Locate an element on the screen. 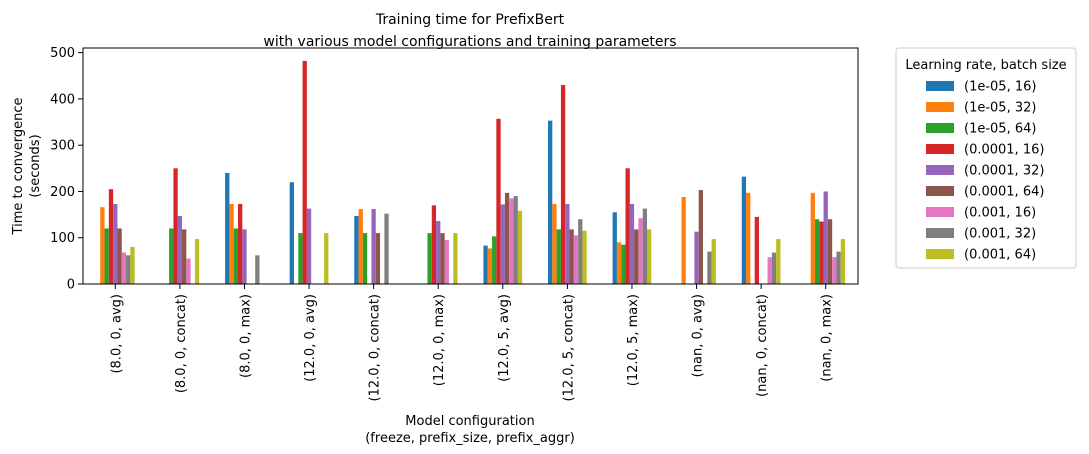 The image size is (1089, 454). x-tick-label: (nan, 0, concat) is located at coordinates (762, 345).